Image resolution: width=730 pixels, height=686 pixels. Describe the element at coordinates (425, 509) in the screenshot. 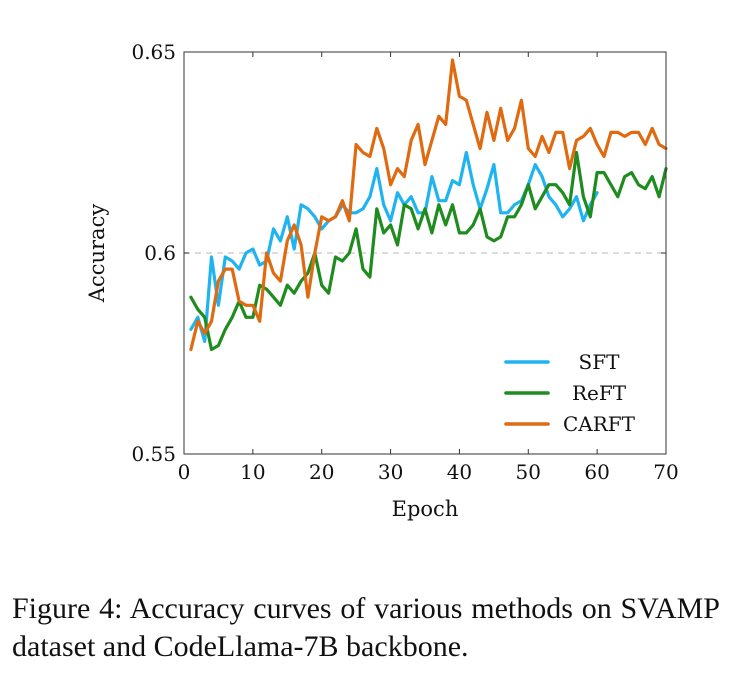

I see `x-axis-label: Epoch` at that location.